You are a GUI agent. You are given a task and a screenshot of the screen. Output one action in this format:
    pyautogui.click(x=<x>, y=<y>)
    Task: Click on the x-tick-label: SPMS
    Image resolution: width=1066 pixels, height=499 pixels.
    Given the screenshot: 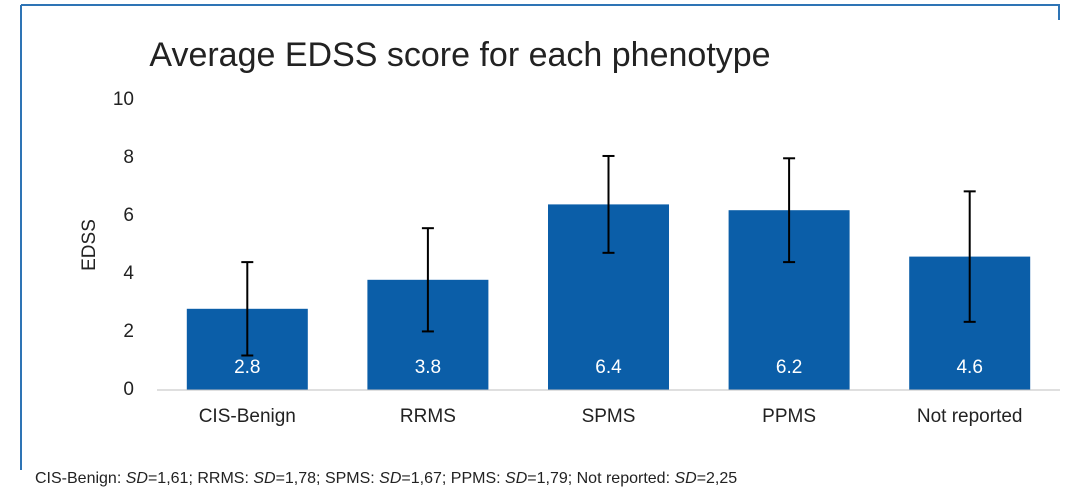 What is the action you would take?
    pyautogui.click(x=609, y=416)
    